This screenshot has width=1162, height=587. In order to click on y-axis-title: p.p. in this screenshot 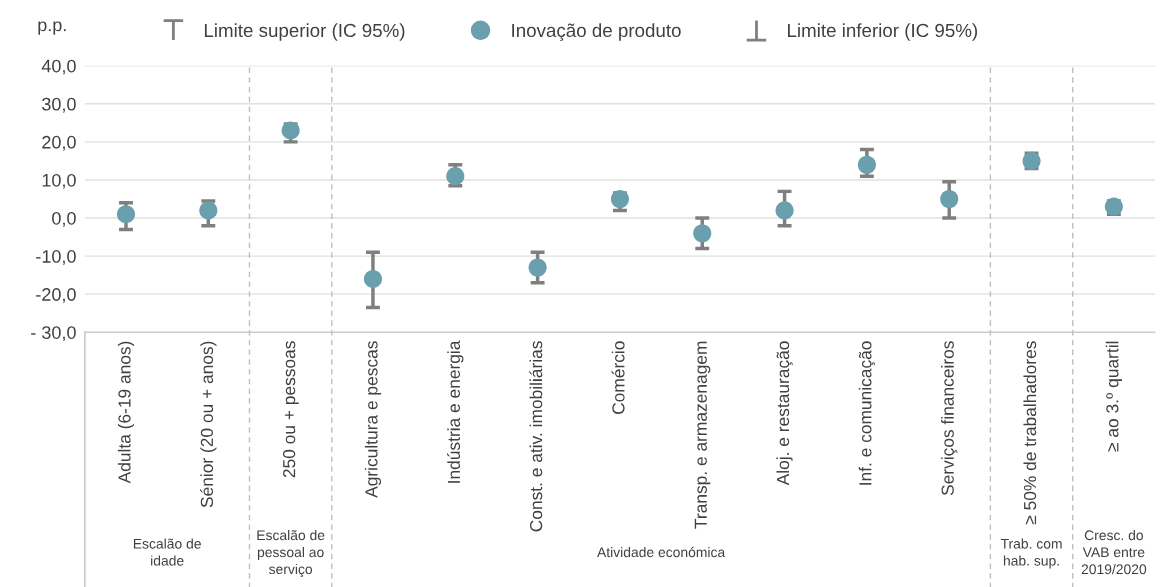, I will do `click(52, 28)`.